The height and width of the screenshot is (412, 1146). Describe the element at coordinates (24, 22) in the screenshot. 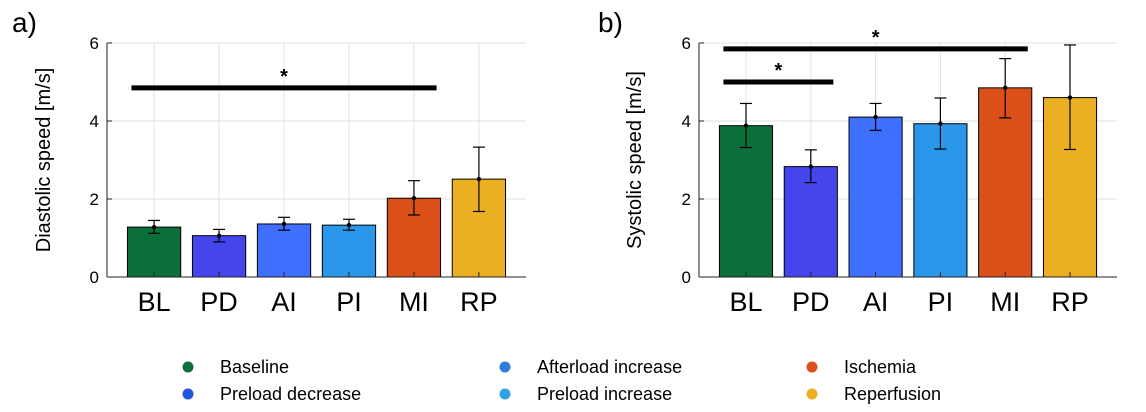

I see `panel-label: a)` at that location.